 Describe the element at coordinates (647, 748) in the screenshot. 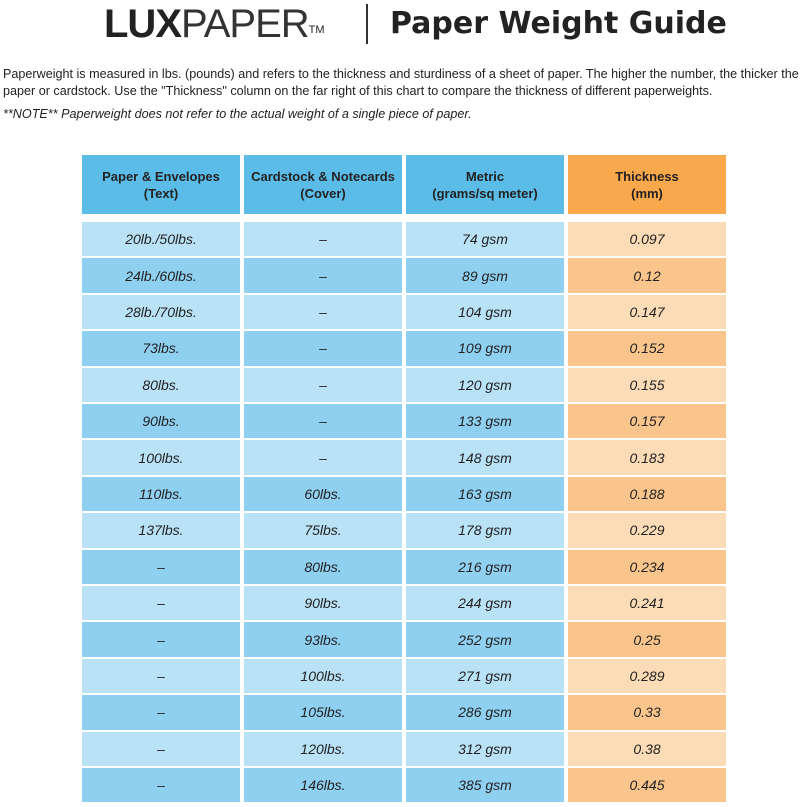

I see `table-cell: 0.38` at that location.